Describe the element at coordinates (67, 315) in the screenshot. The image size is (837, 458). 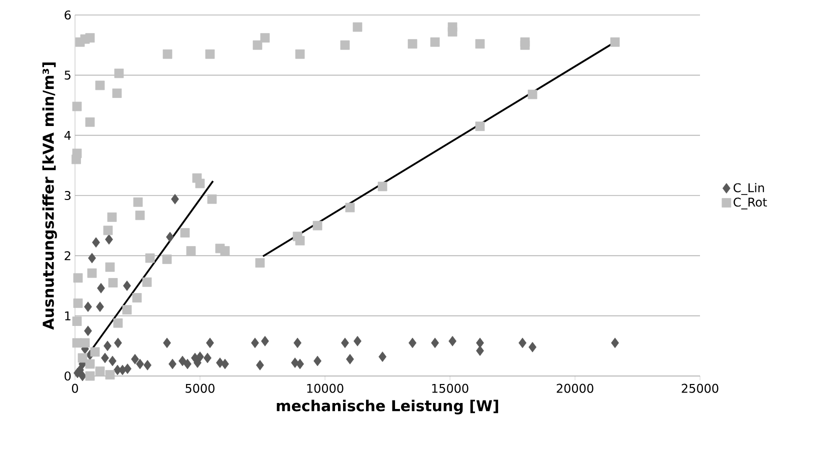
I see `y-tick-label: 1` at that location.